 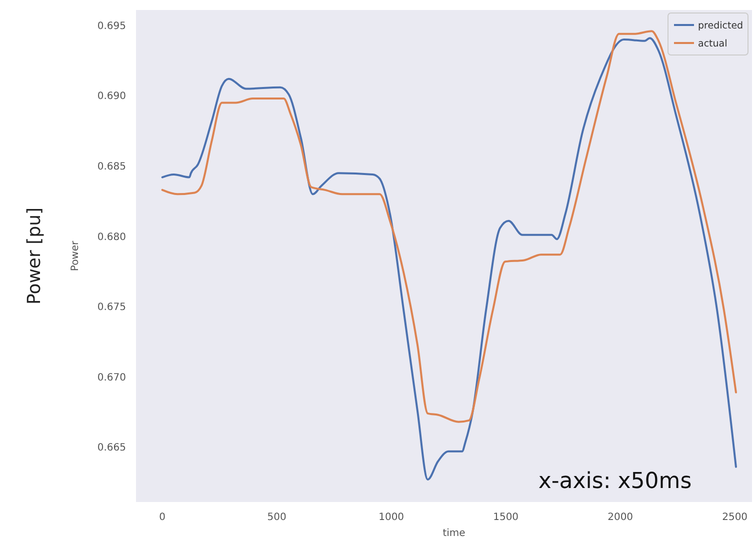 I want to click on annotation: x-axis: x50ms, so click(x=615, y=481).